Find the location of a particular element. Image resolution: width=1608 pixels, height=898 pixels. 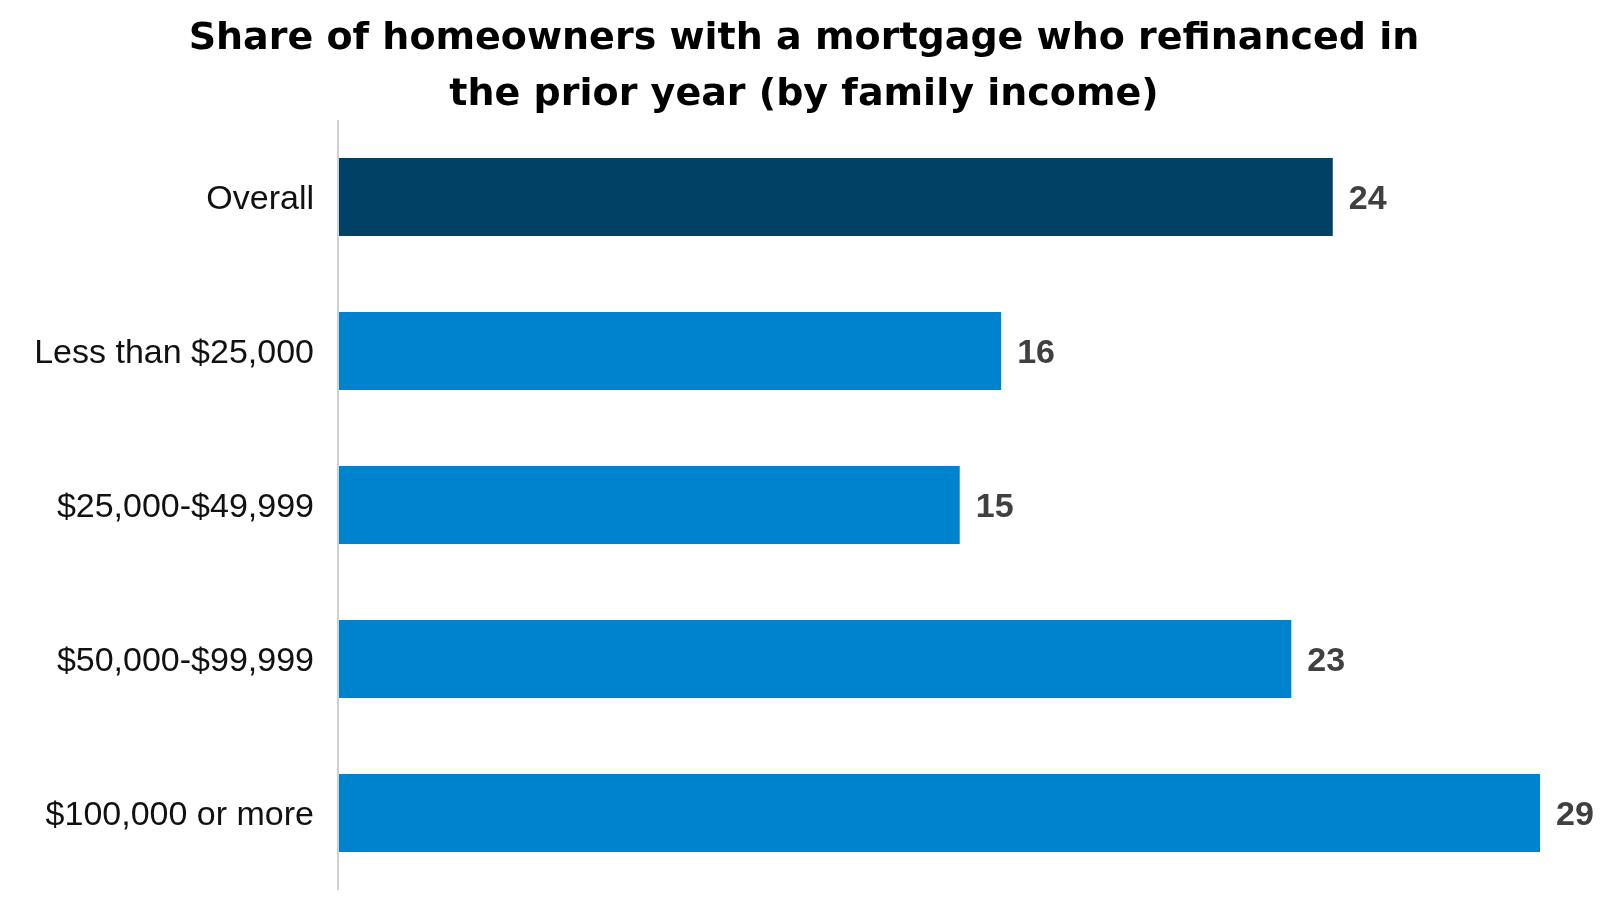

data-label: 29 is located at coordinates (1575, 813).